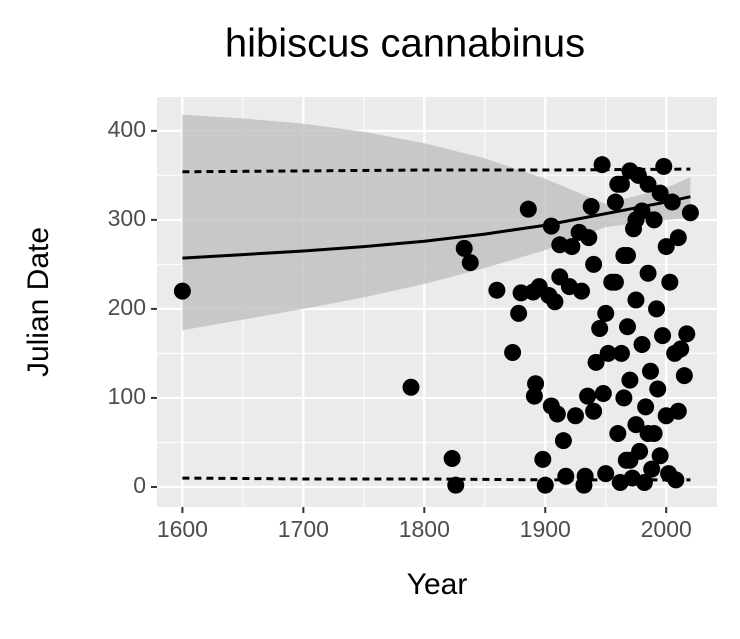  Describe the element at coordinates (405, 44) in the screenshot. I see `chart-title: hibiscus cannabinus` at that location.